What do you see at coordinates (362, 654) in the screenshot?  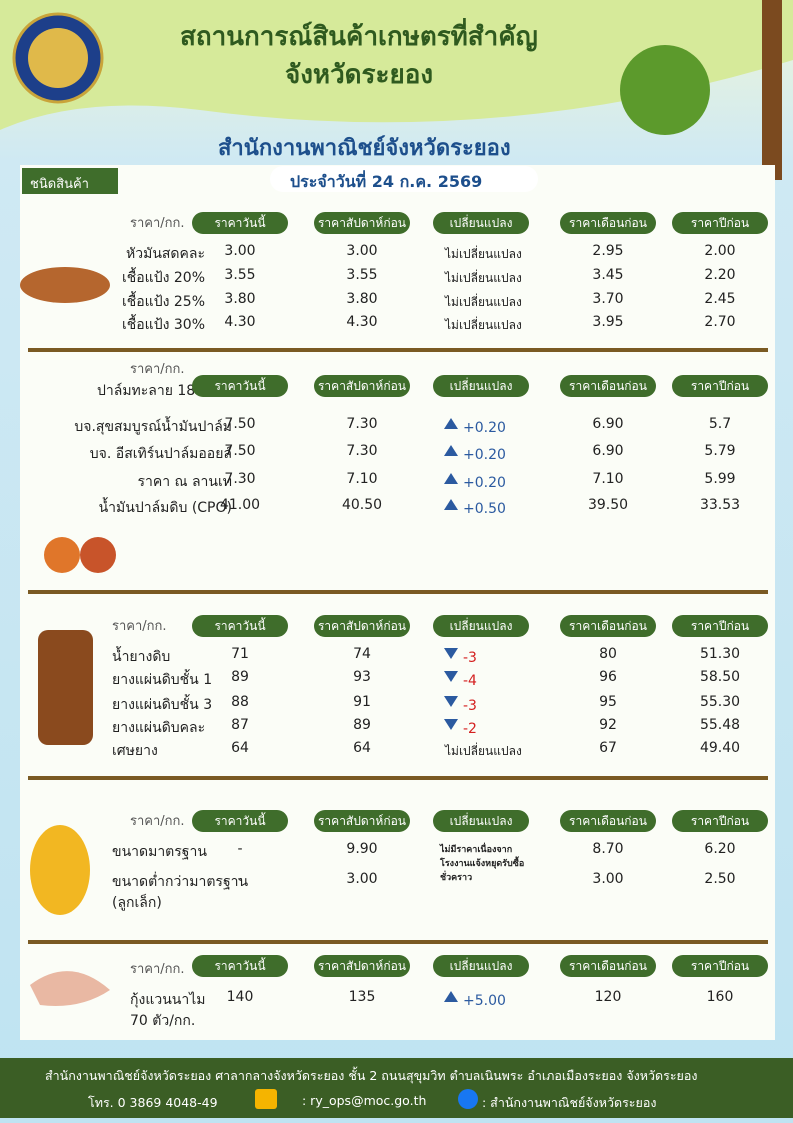 I see `price: 74` at bounding box center [362, 654].